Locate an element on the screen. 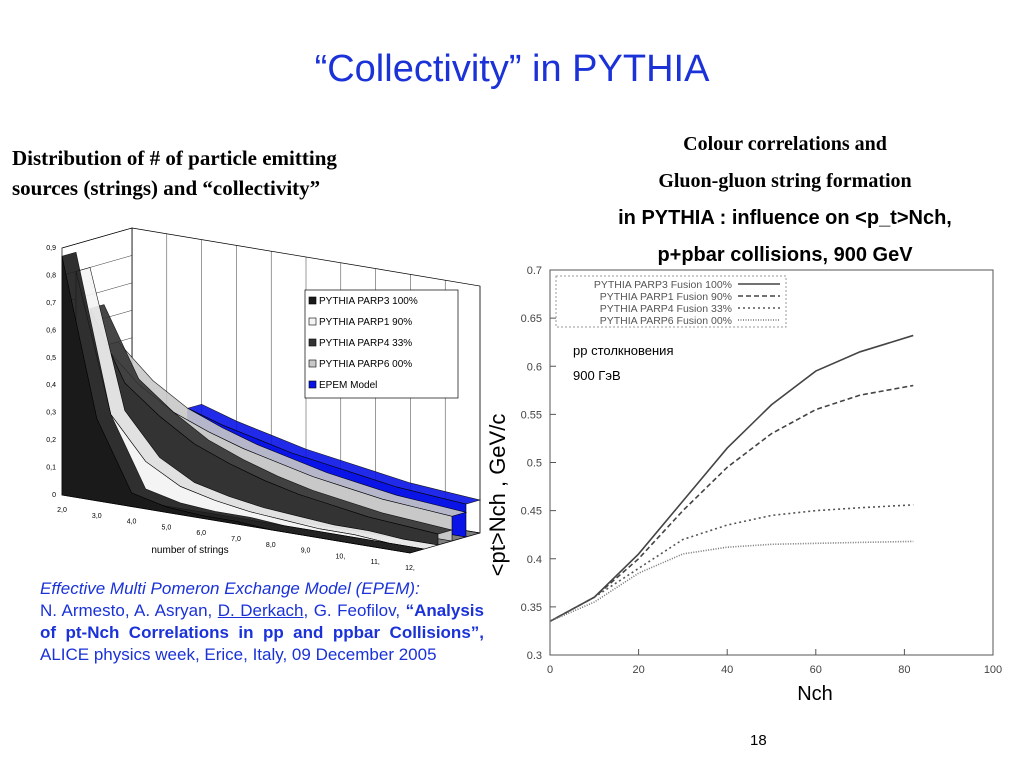  y-tick-label: 0,7 is located at coordinates (51, 303).